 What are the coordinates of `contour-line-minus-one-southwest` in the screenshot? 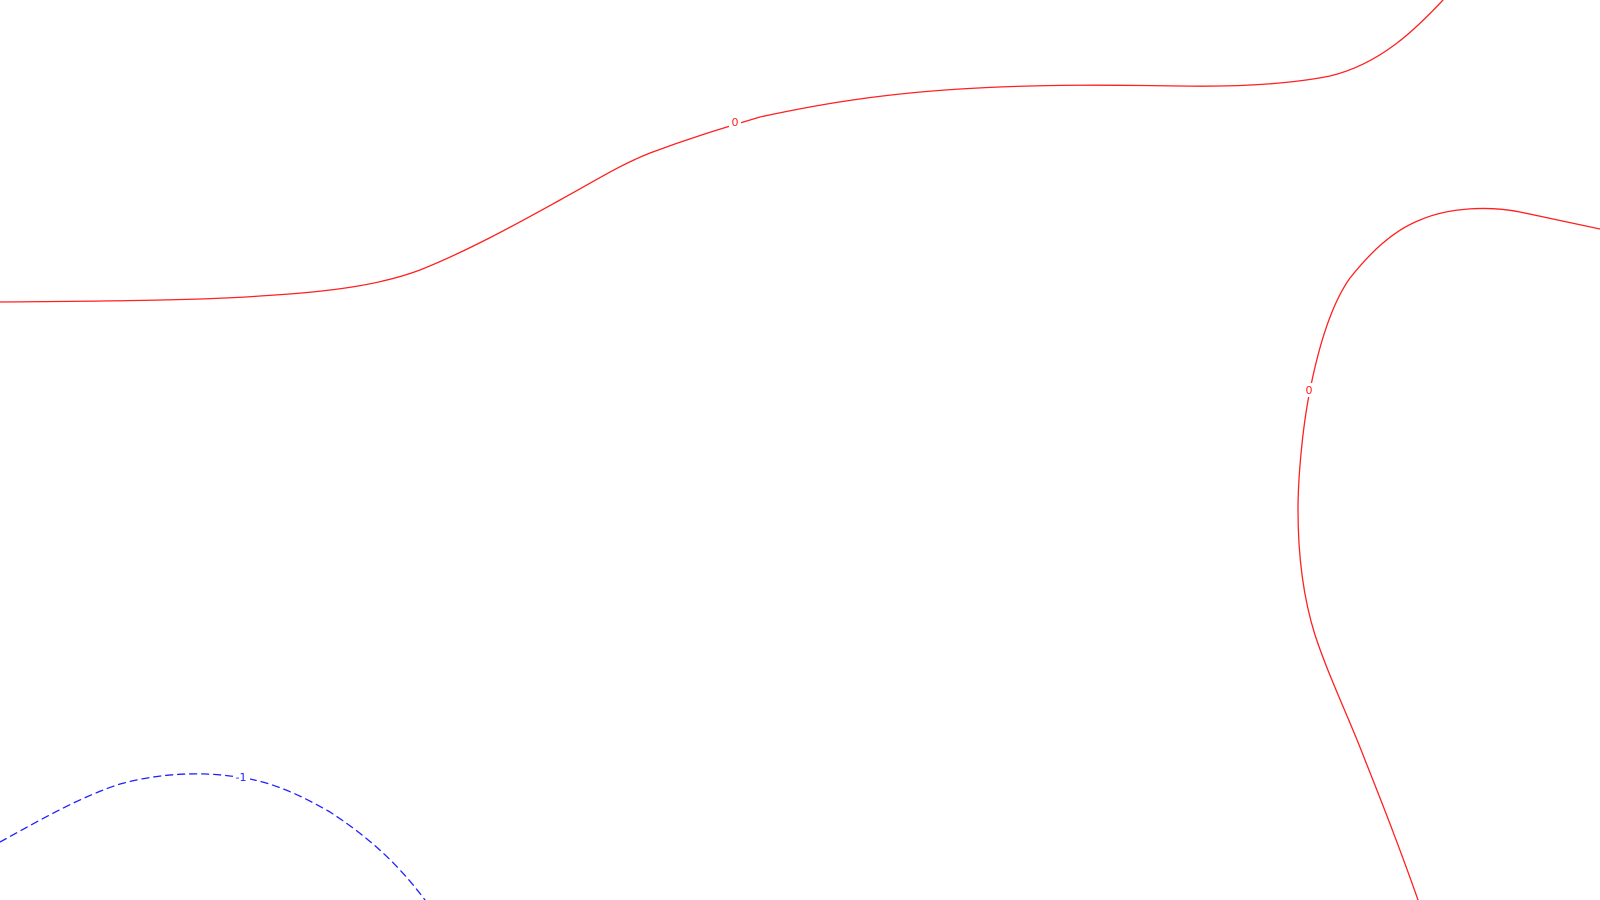 It's located at (213, 836).